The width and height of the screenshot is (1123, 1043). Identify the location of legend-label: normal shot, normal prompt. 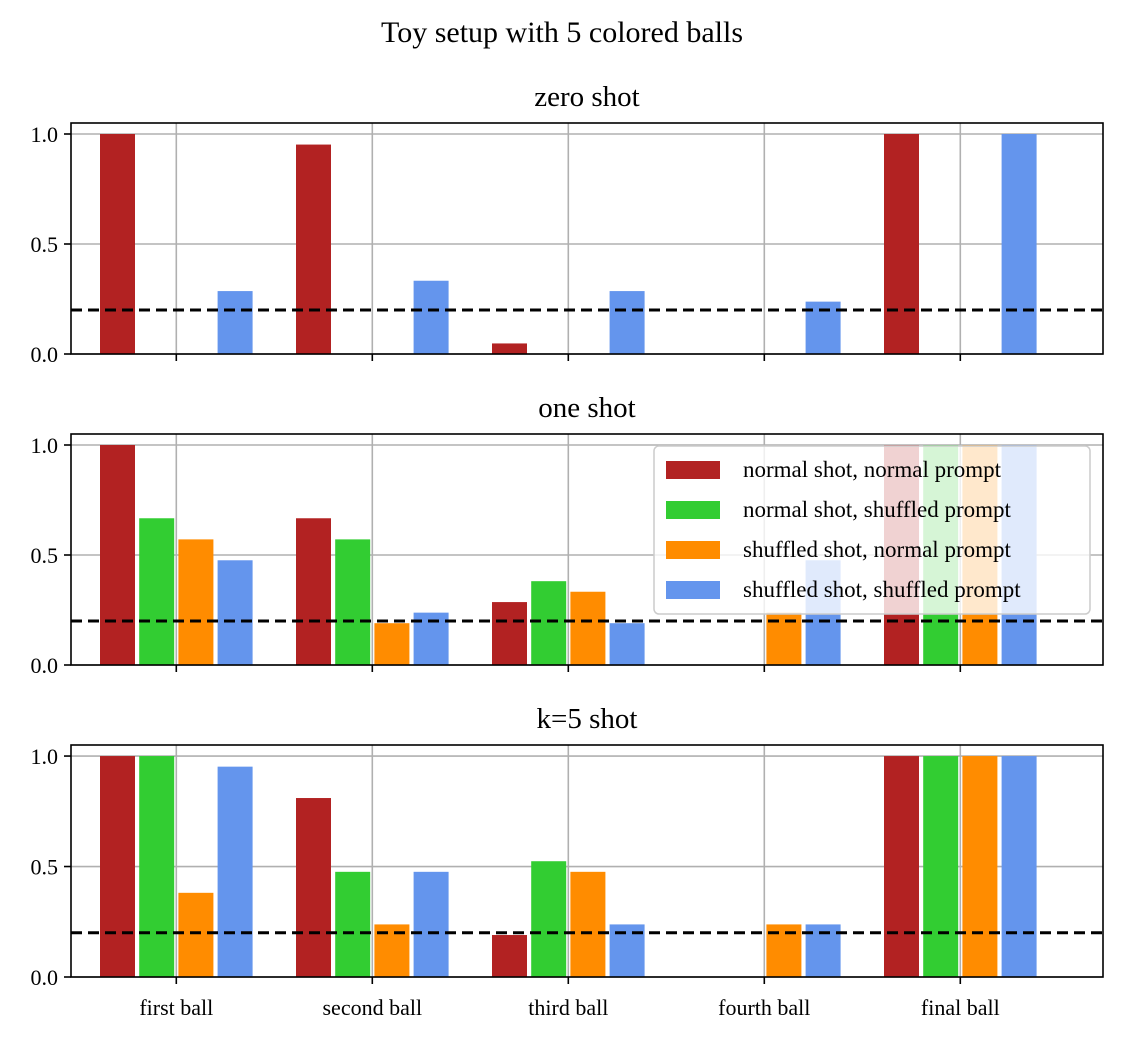
(872, 469).